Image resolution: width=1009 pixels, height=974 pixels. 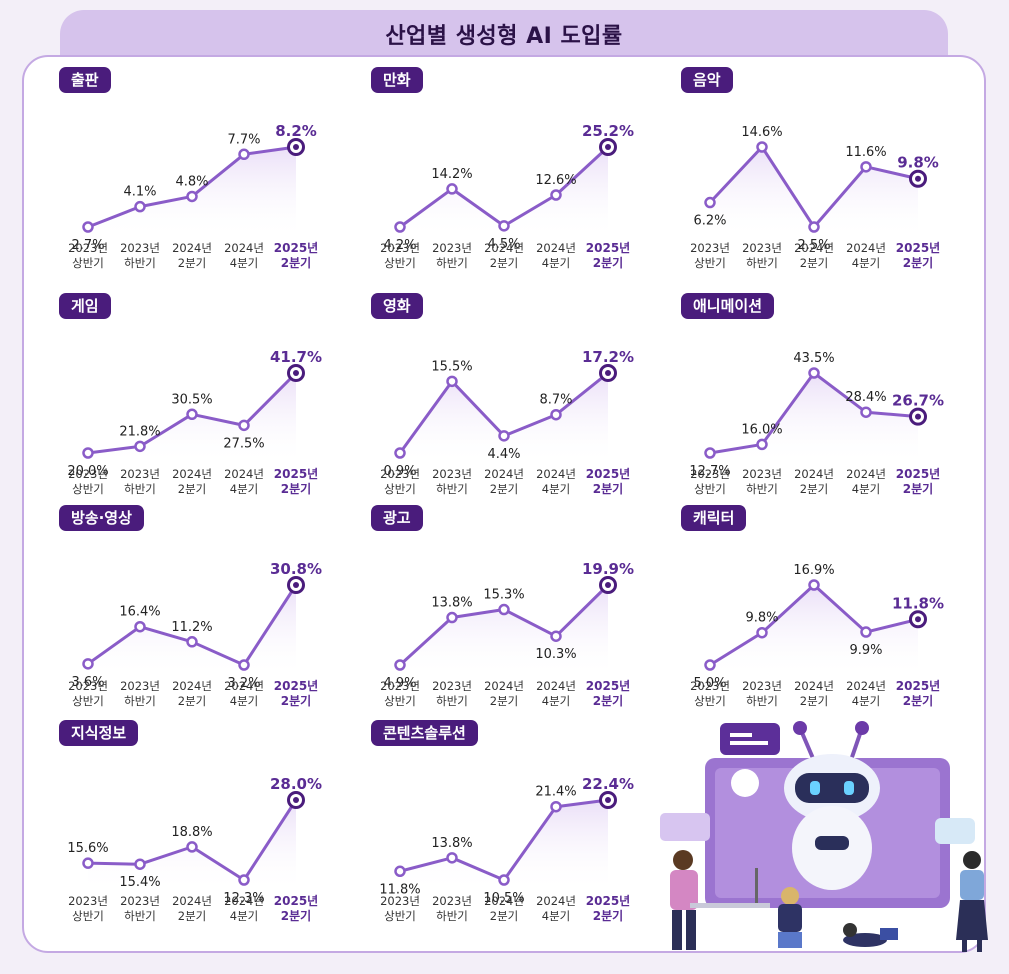 What do you see at coordinates (750, 739) in the screenshot?
I see `chat-bubble-icon` at bounding box center [750, 739].